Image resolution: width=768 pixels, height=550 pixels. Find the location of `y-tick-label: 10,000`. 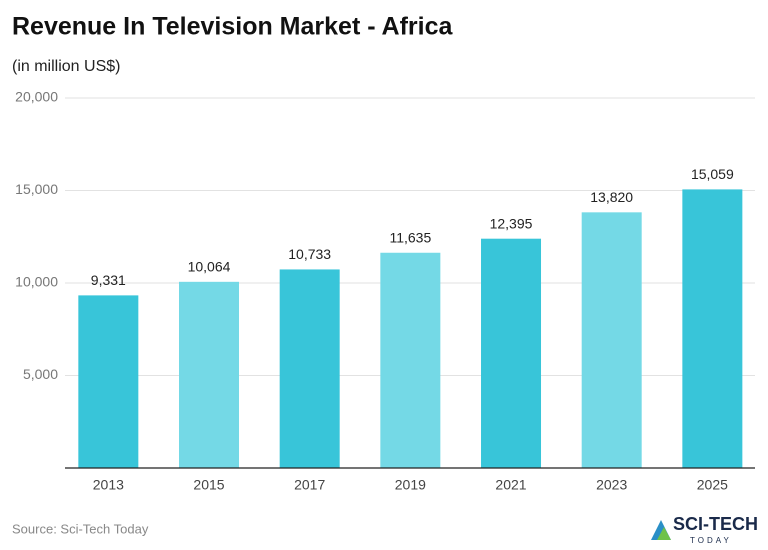

y-tick-label: 10,000 is located at coordinates (36, 282).